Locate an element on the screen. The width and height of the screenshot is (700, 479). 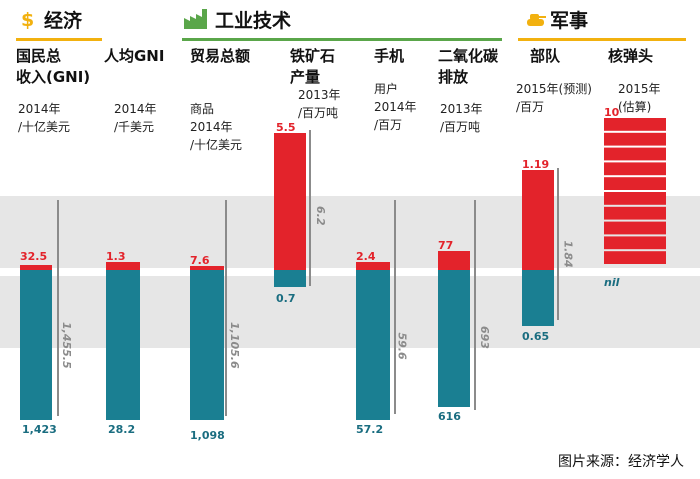
grey-value-label-7: 1.84 is located at coordinates (568, 254).